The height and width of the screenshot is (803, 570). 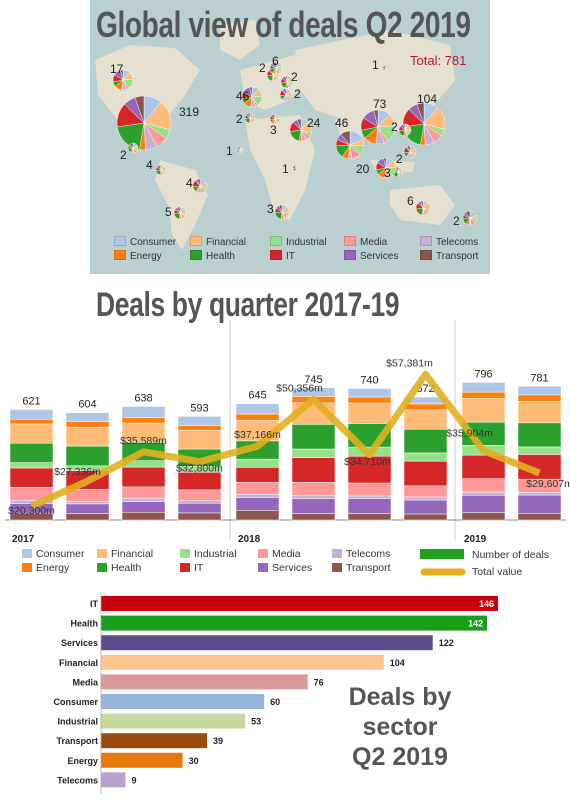 I want to click on map-count-label: 319, so click(x=189, y=112).